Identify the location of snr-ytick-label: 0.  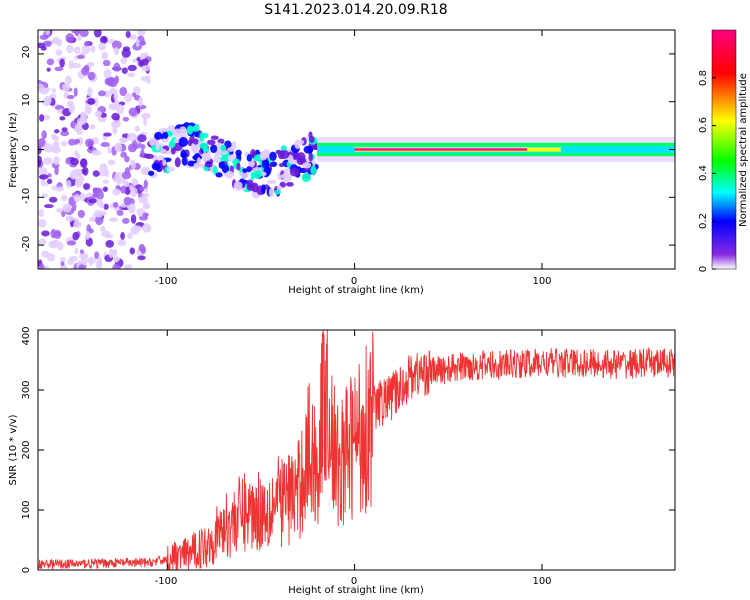
(26, 570).